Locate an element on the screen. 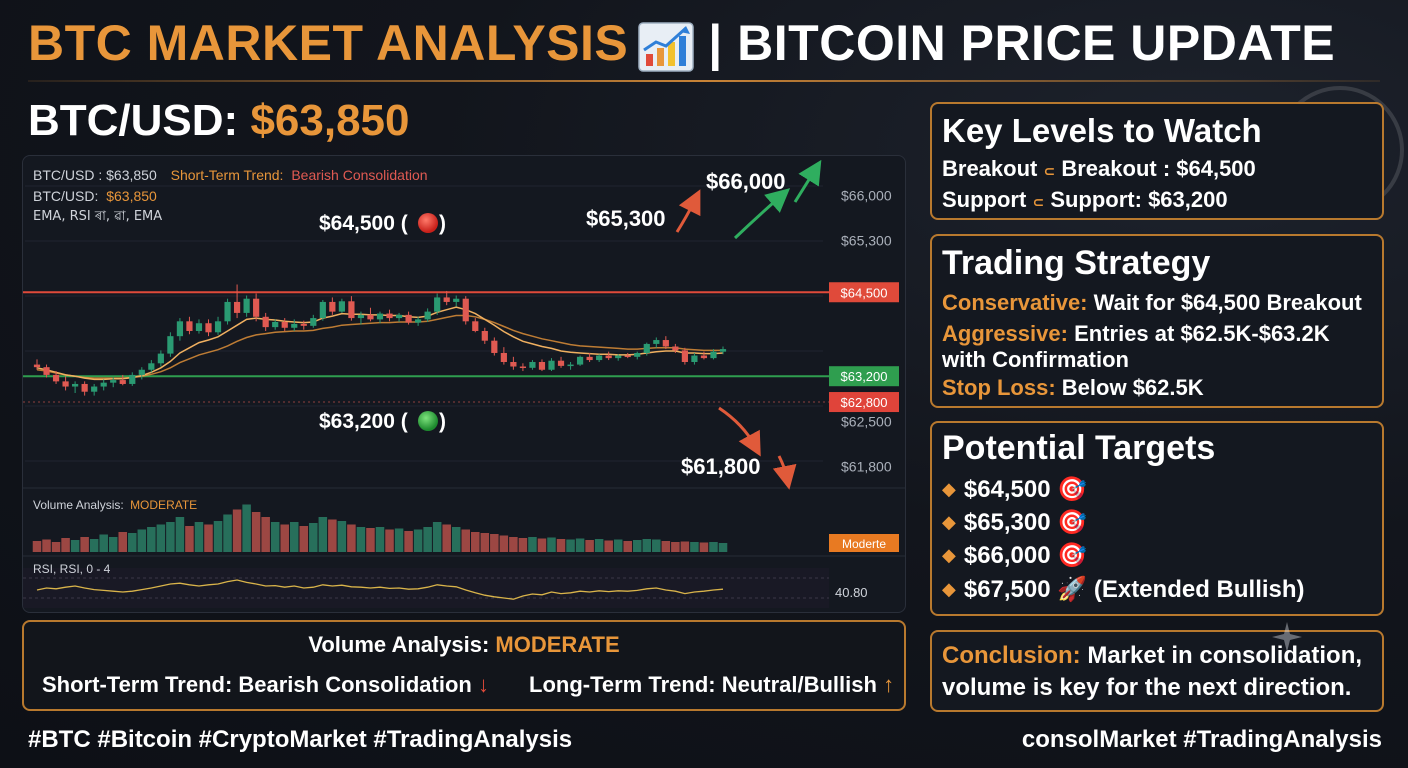 The width and height of the screenshot is (1408, 768). strategy-conservative: Conservative: Wait for $64,500 Breakout is located at coordinates (1152, 302).